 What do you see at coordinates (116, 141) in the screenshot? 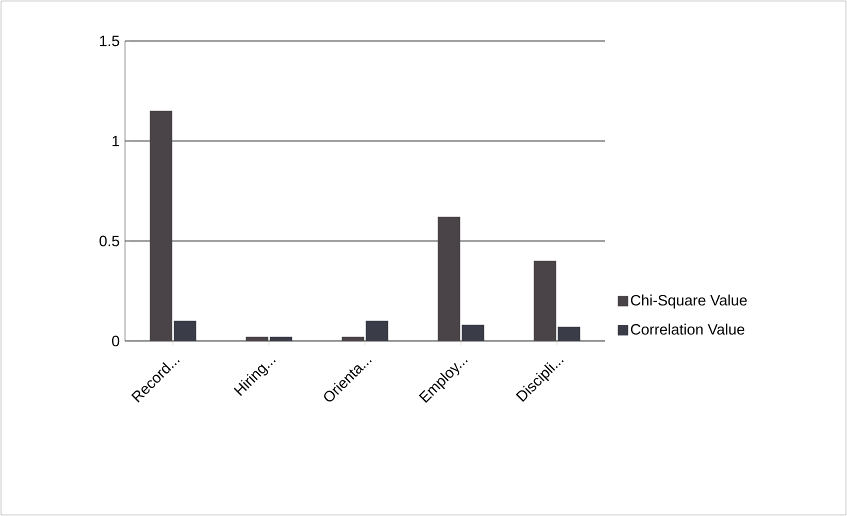
I see `y-tick-label: 1` at bounding box center [116, 141].